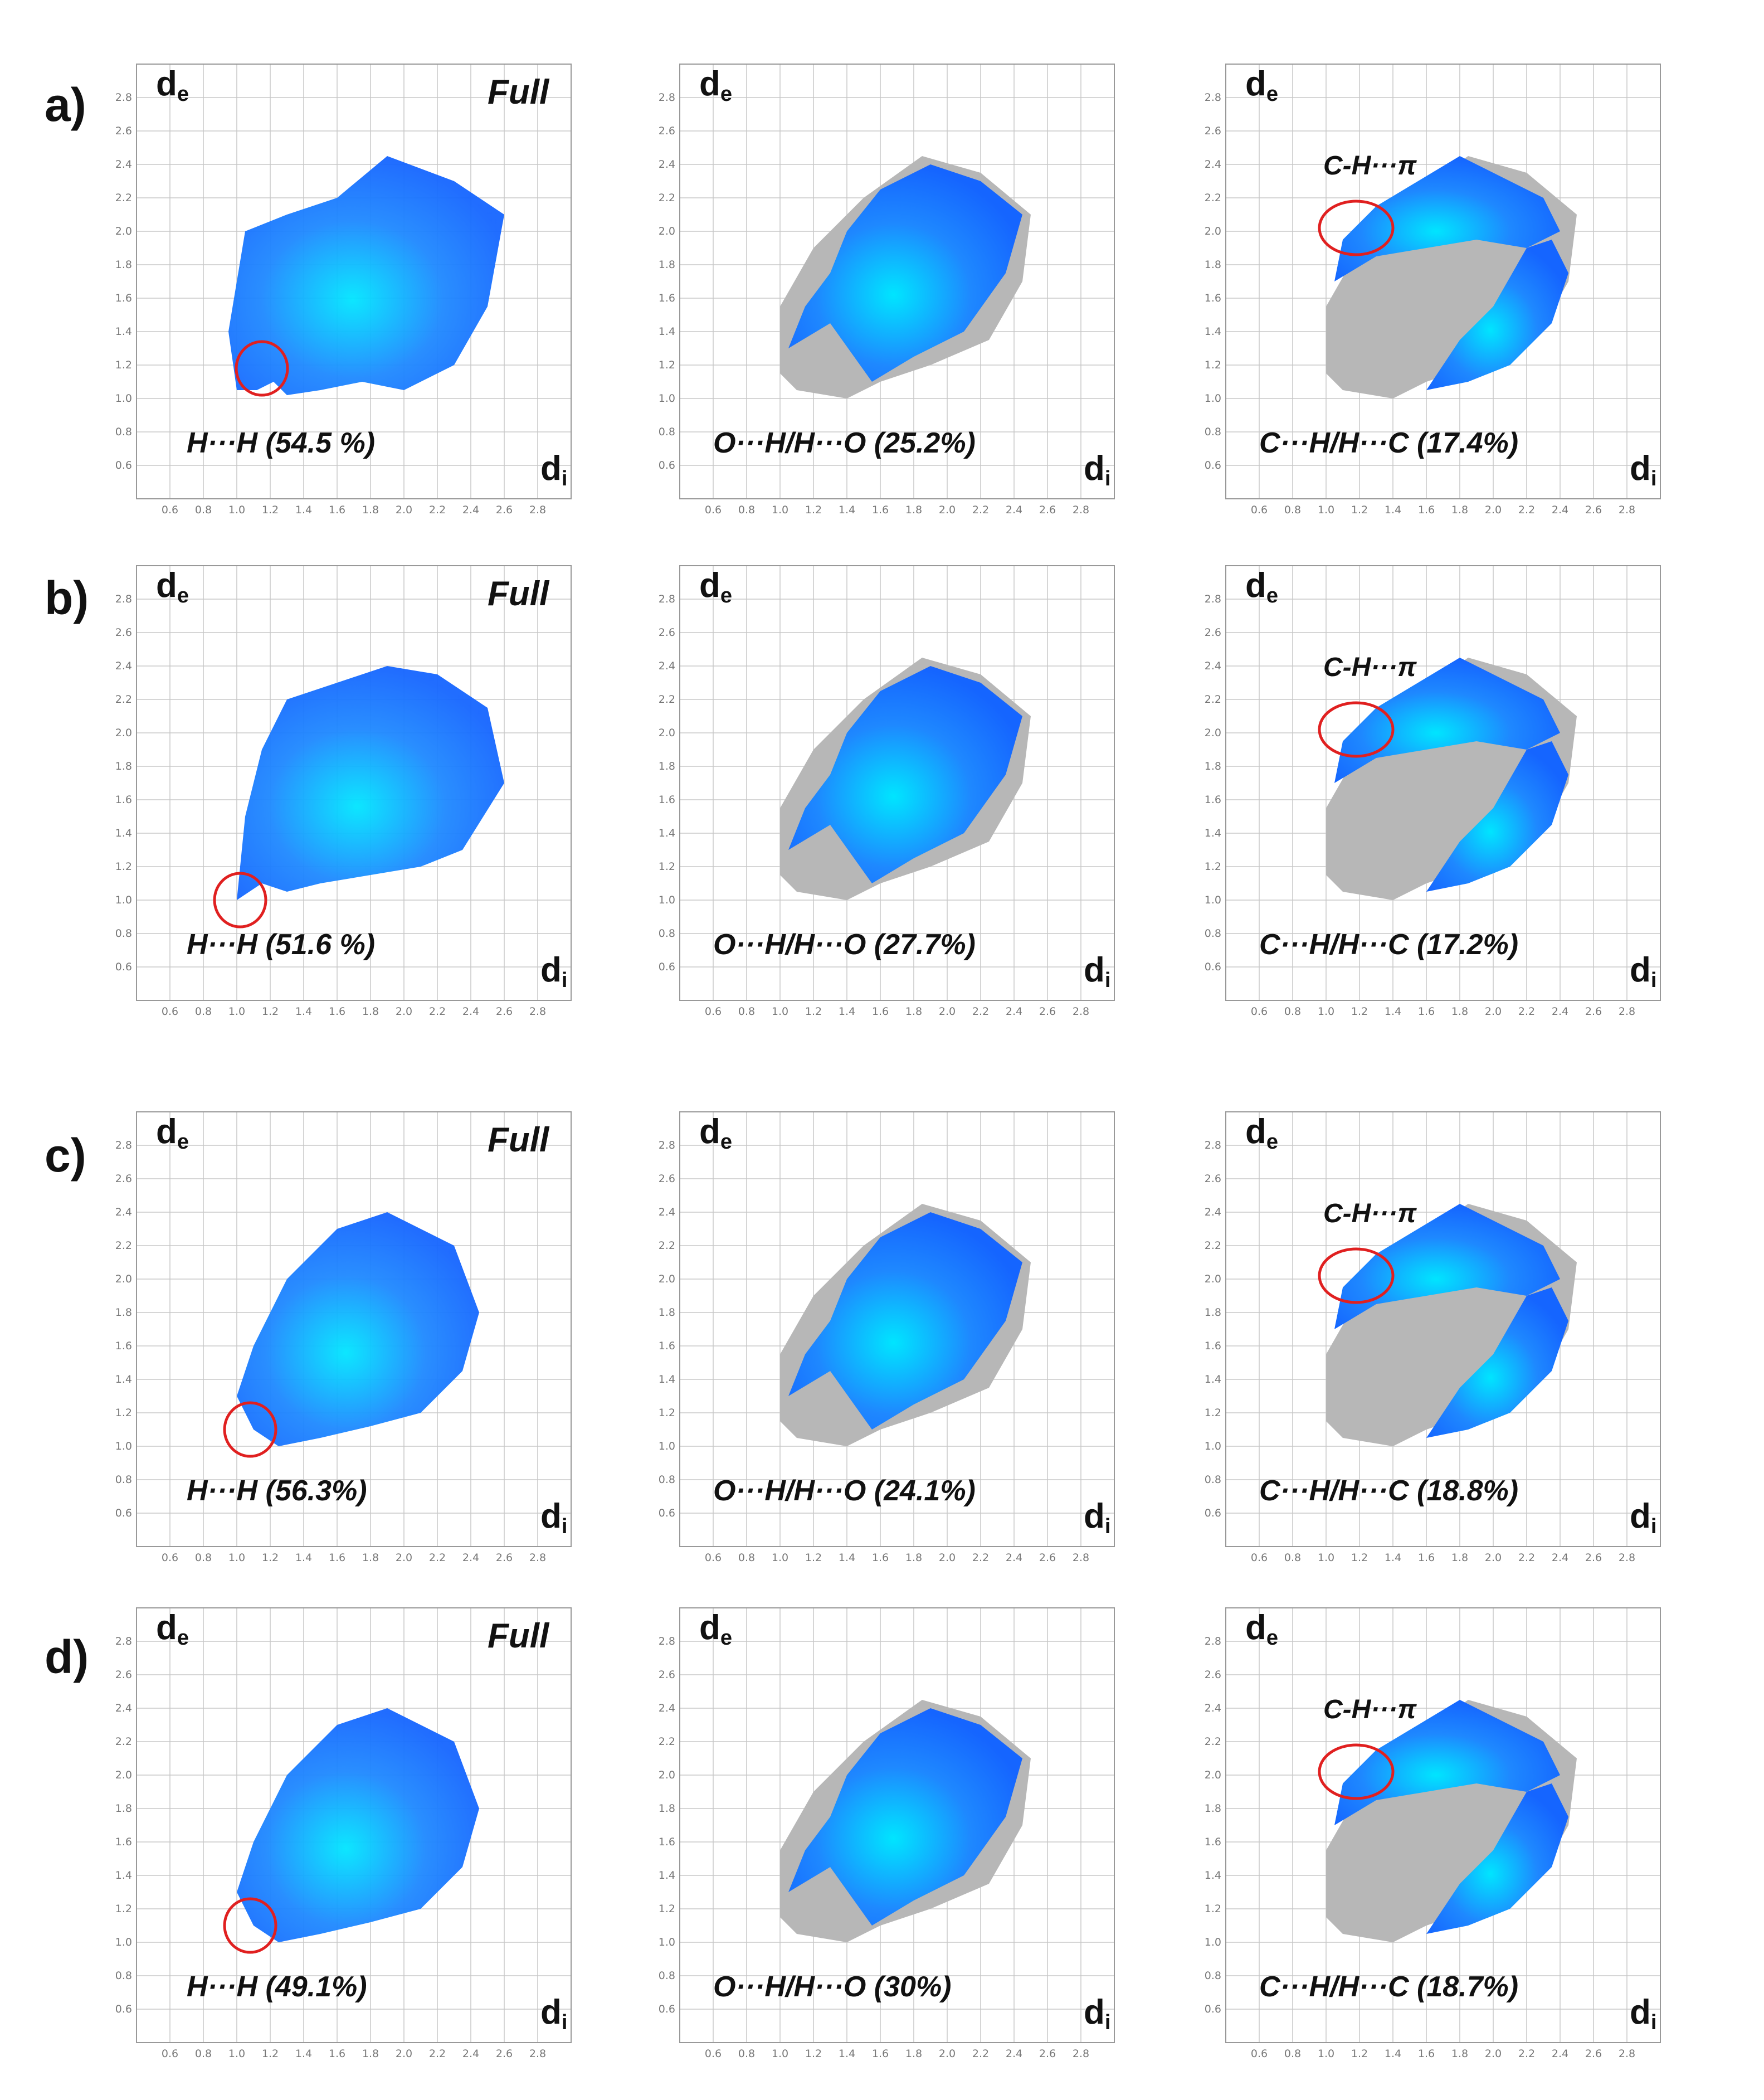 The width and height of the screenshot is (1764, 2100). What do you see at coordinates (844, 1491) in the screenshot?
I see `contact-percentage-label: O···H/H···O (24.1%)` at bounding box center [844, 1491].